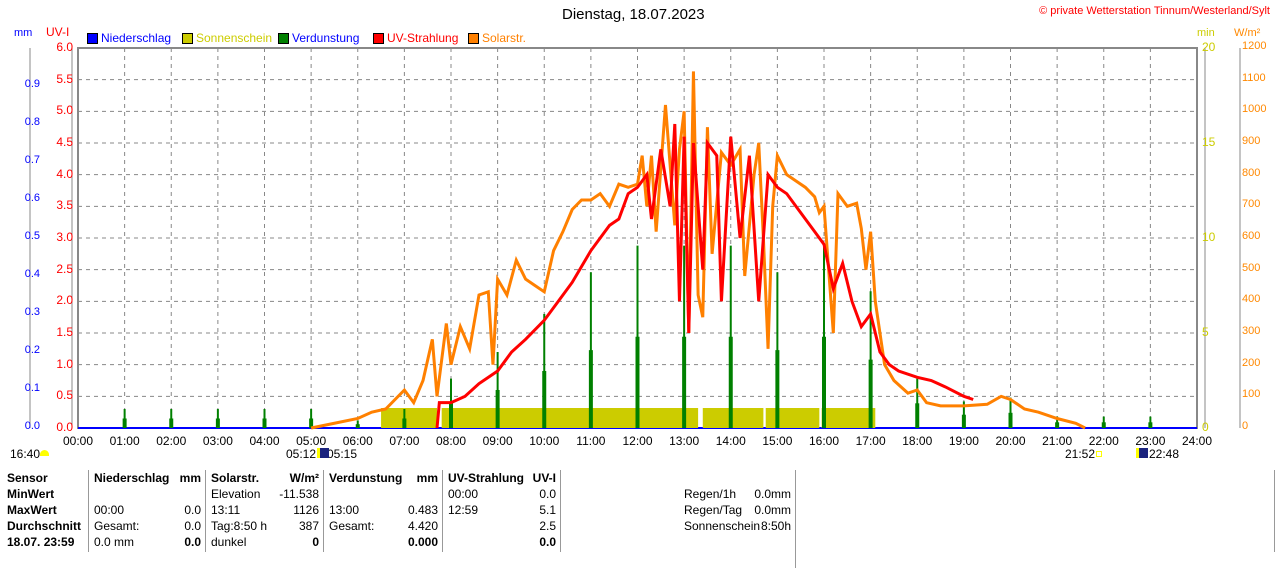 The width and height of the screenshot is (1280, 568). Describe the element at coordinates (1099, 454) in the screenshot. I see `moon-icon` at that location.